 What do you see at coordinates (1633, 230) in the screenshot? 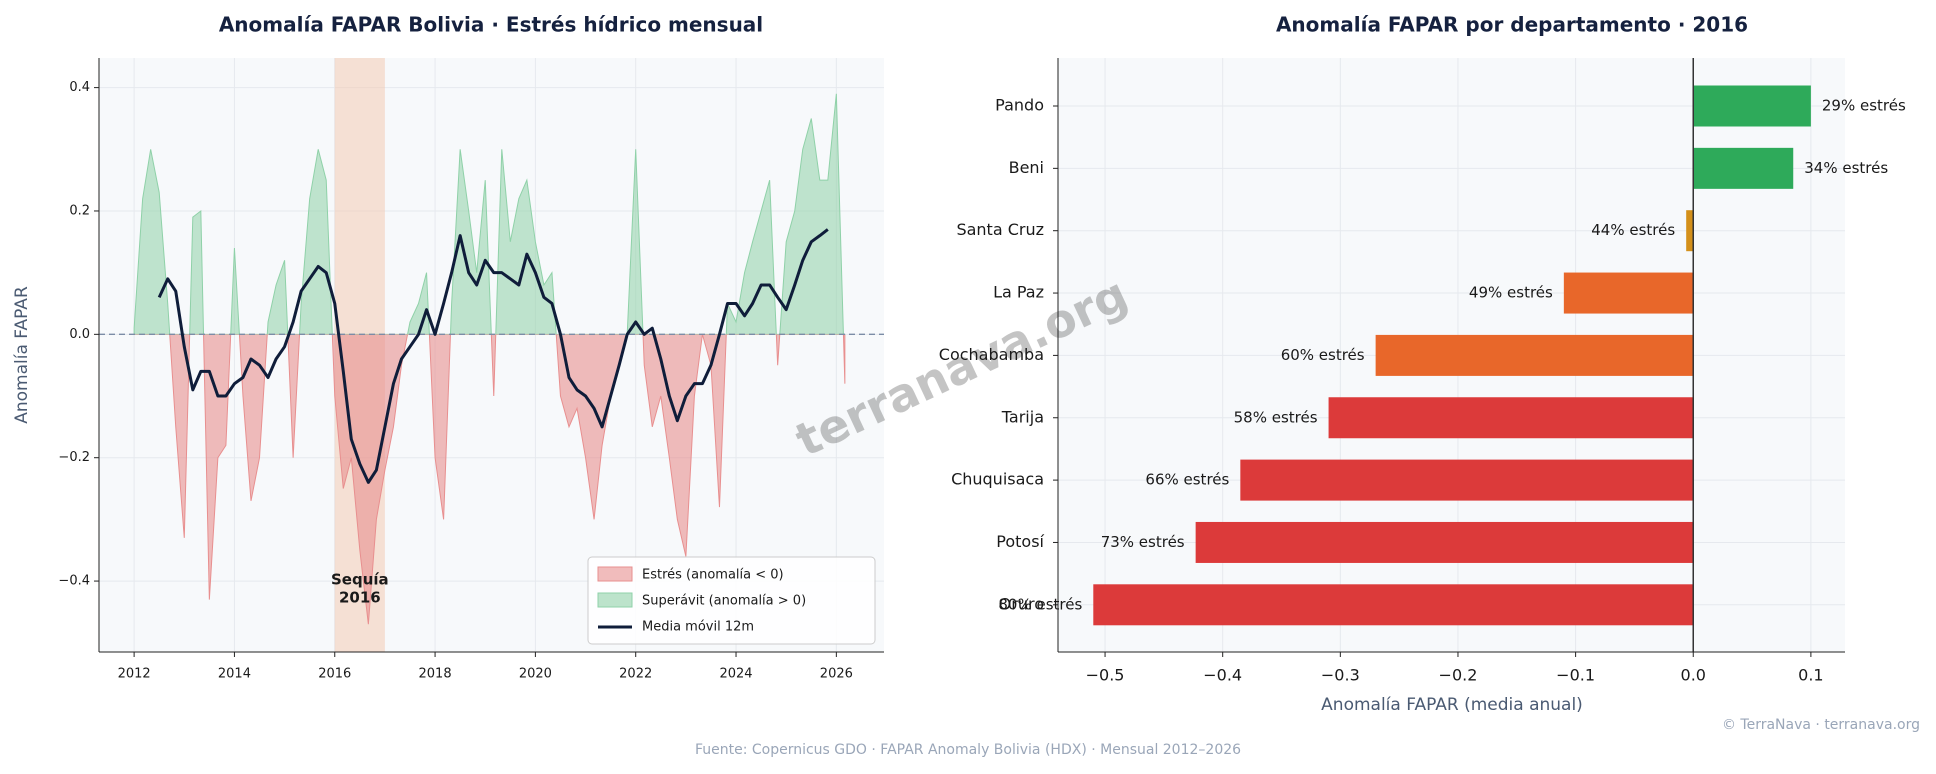
I see `data-label: 44% estrés` at bounding box center [1633, 230].